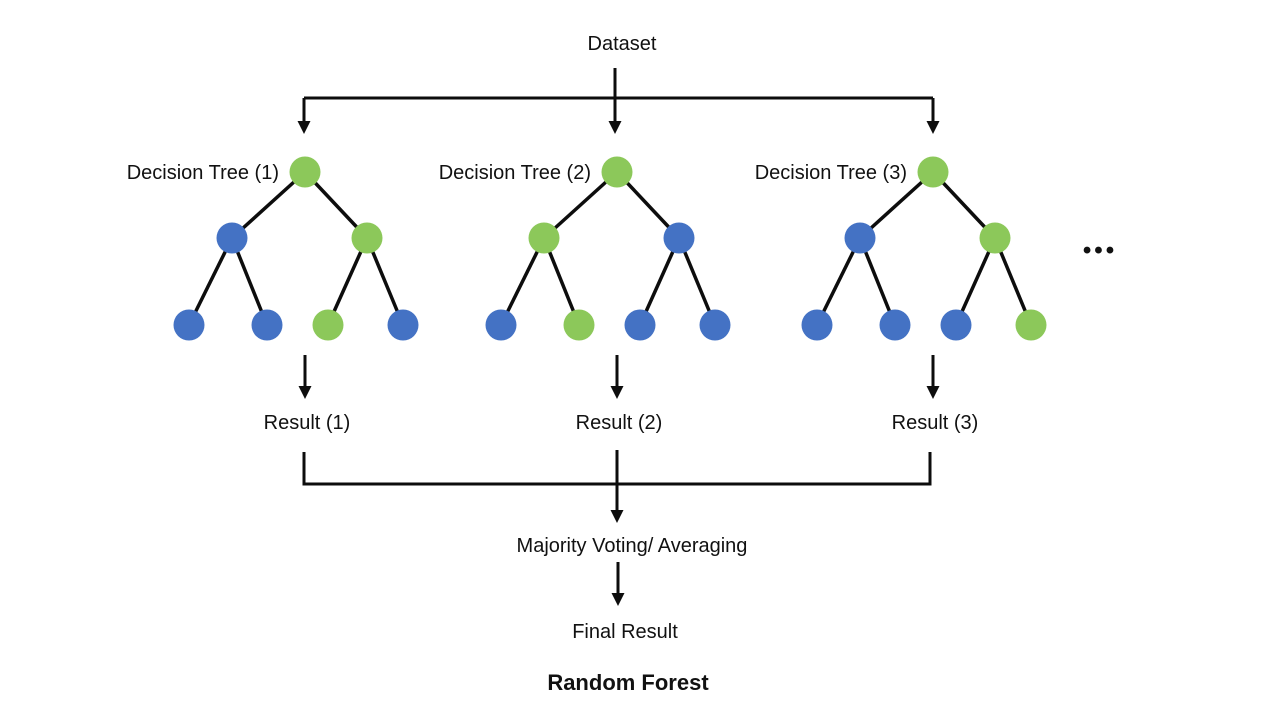 This screenshot has width=1280, height=720. Describe the element at coordinates (860, 238) in the screenshot. I see `tree-3-node-2-blue` at that location.